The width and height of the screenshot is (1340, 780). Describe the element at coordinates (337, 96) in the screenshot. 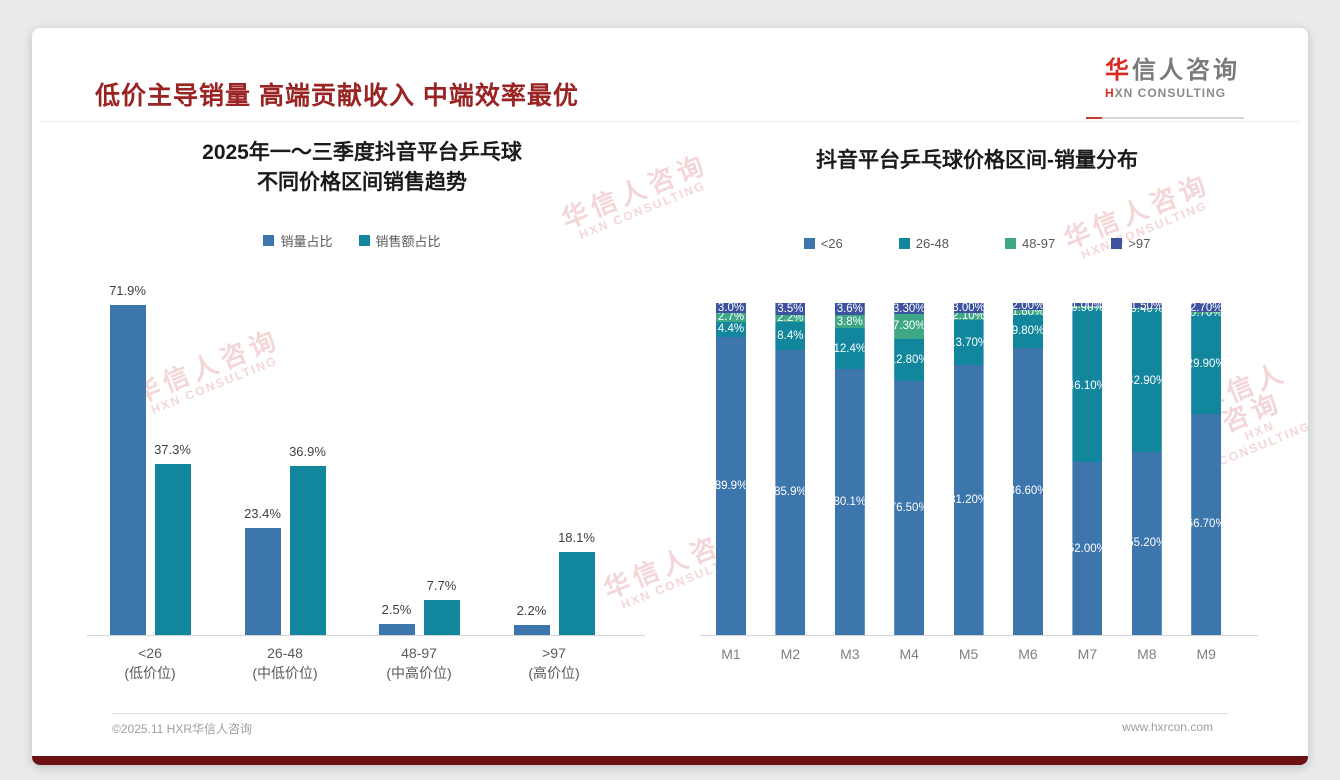

I see `page-title: 低价主导销量 高端贡献收入 中端效率最优` at that location.